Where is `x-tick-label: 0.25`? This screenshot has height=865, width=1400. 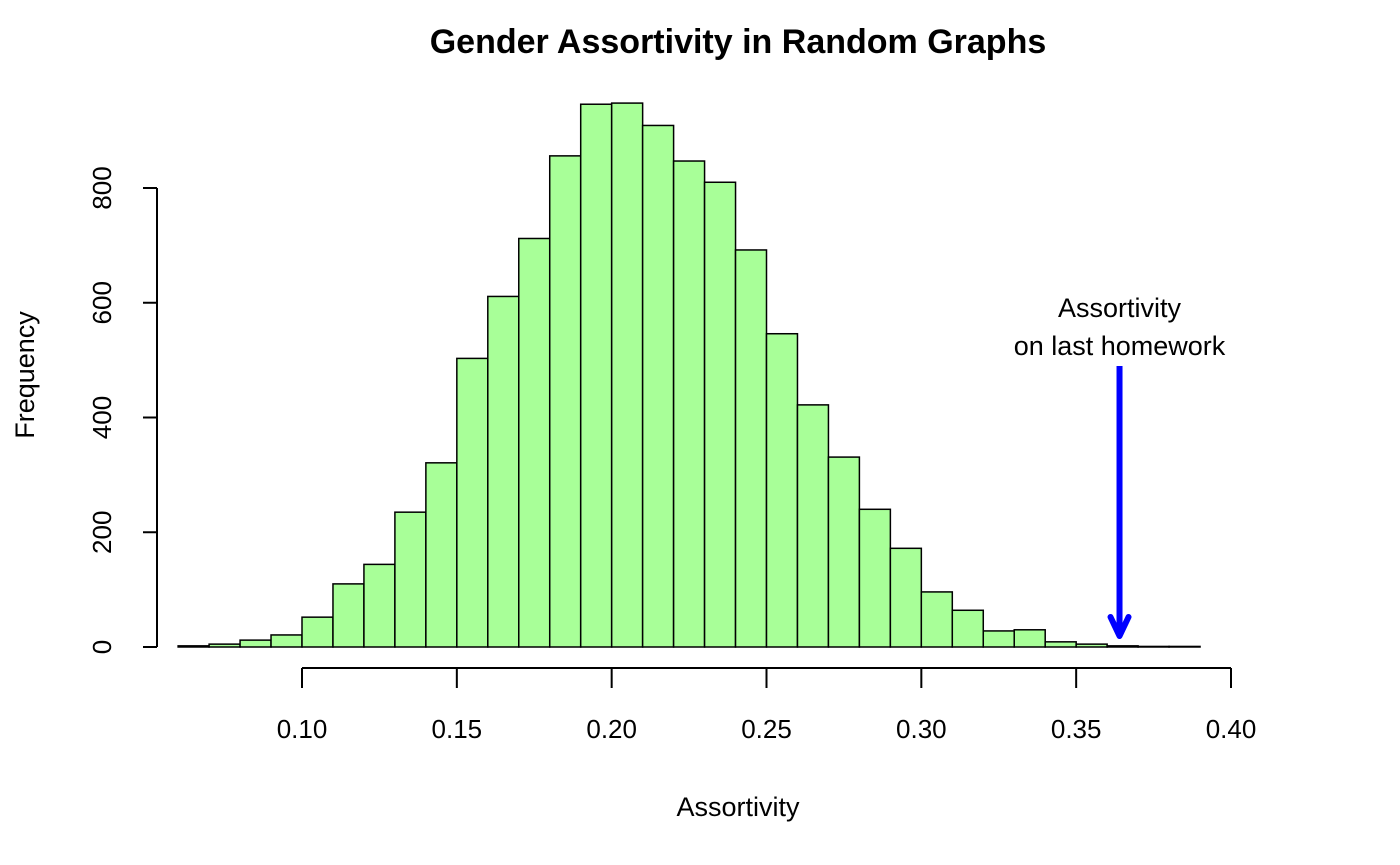
x-tick-label: 0.25 is located at coordinates (766, 729).